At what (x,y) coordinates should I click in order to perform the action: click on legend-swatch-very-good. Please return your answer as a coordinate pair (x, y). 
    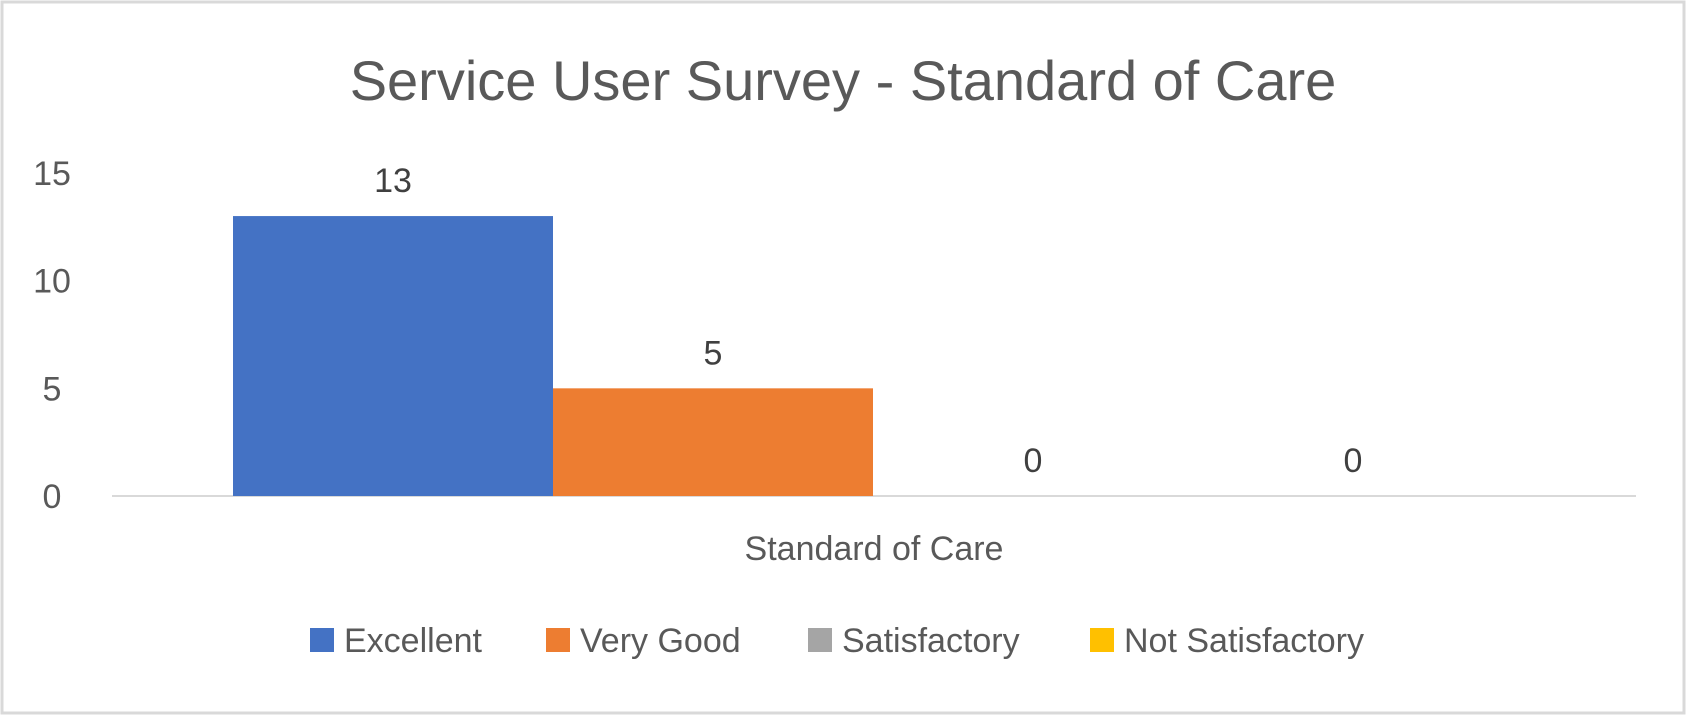
    Looking at the image, I should click on (558, 640).